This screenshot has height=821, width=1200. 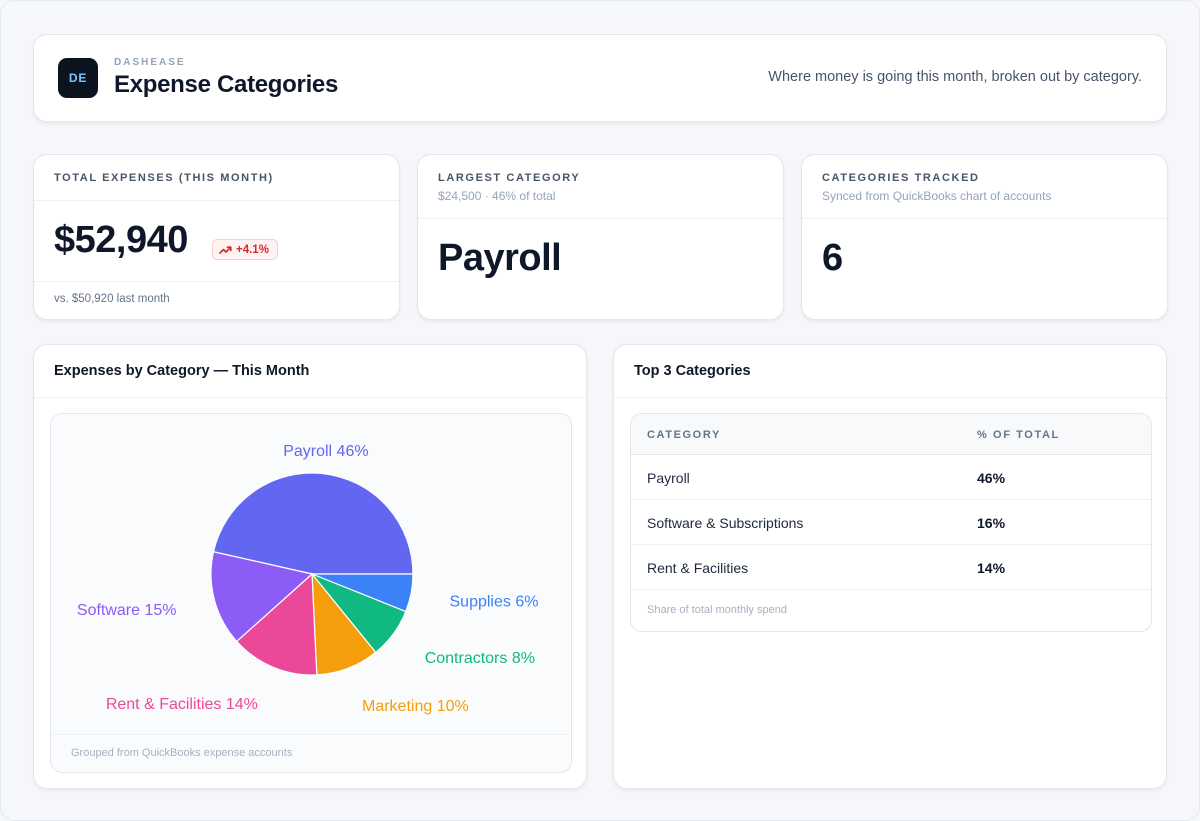 What do you see at coordinates (182, 704) in the screenshot?
I see `pie-slice-label: Rent & Facilities 14%` at bounding box center [182, 704].